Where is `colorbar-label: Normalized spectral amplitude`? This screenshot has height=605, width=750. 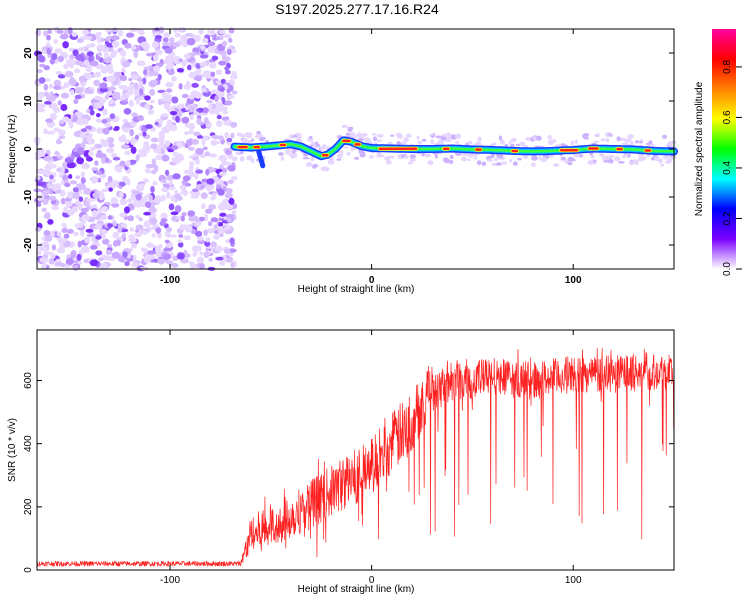 colorbar-label: Normalized spectral amplitude is located at coordinates (699, 148).